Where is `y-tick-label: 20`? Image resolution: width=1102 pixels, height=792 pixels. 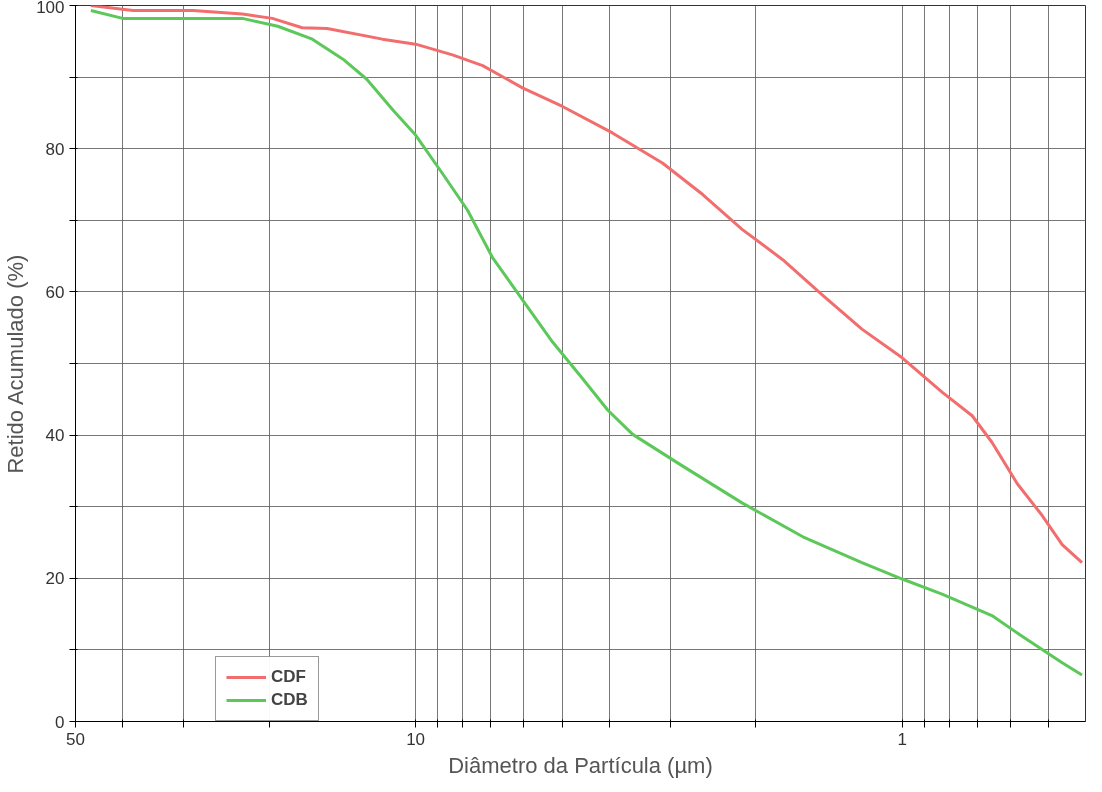
y-tick-label: 20 is located at coordinates (55, 579).